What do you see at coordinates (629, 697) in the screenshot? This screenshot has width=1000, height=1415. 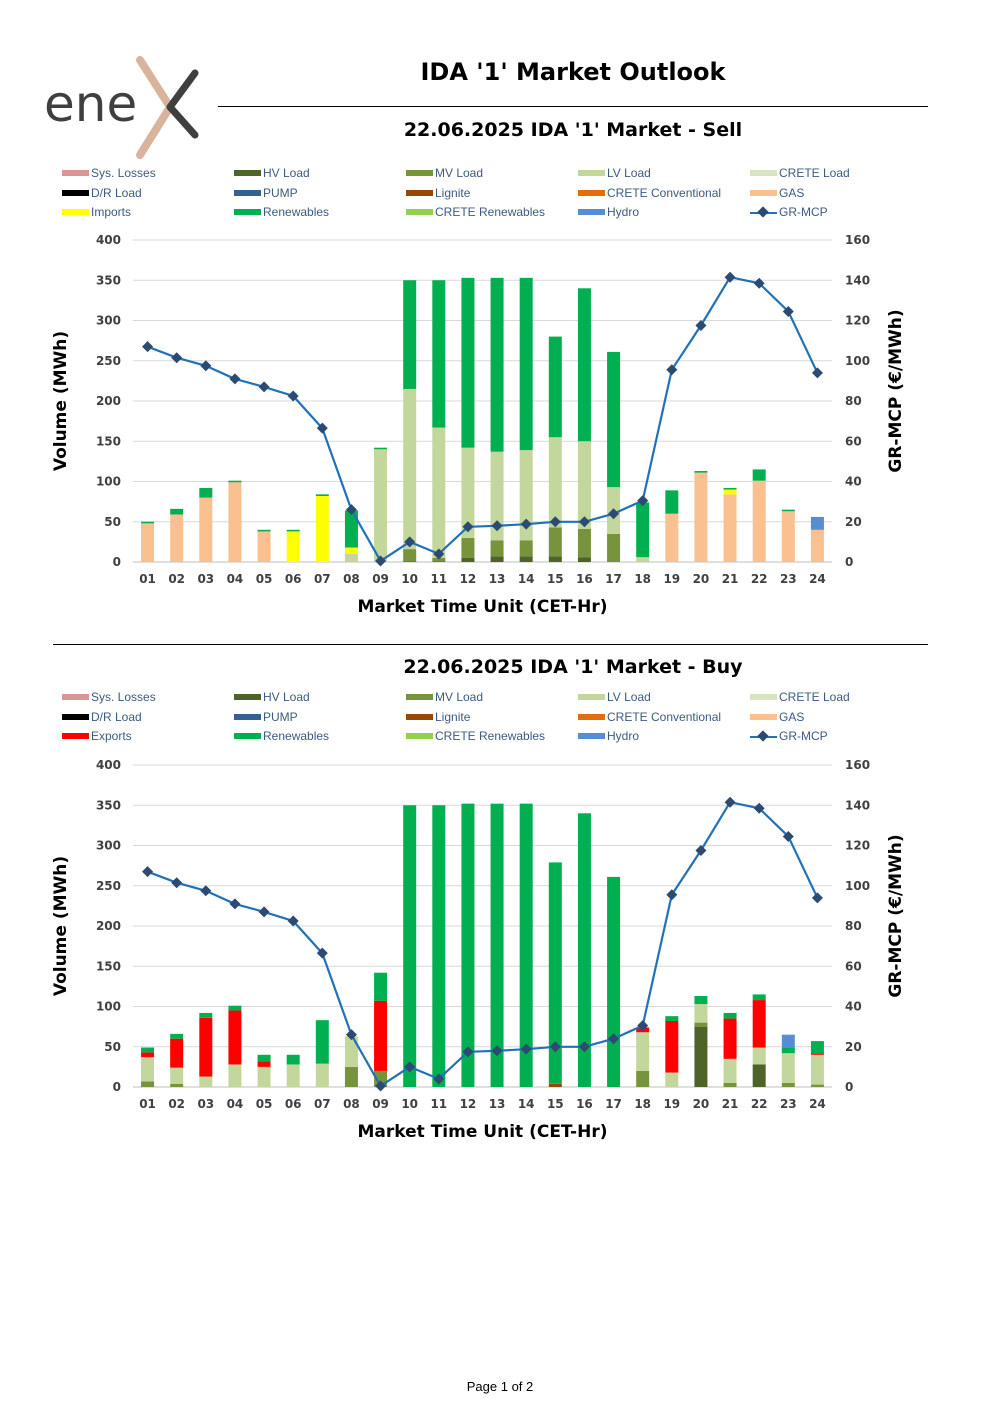 I see `legend-label: LV Load` at bounding box center [629, 697].